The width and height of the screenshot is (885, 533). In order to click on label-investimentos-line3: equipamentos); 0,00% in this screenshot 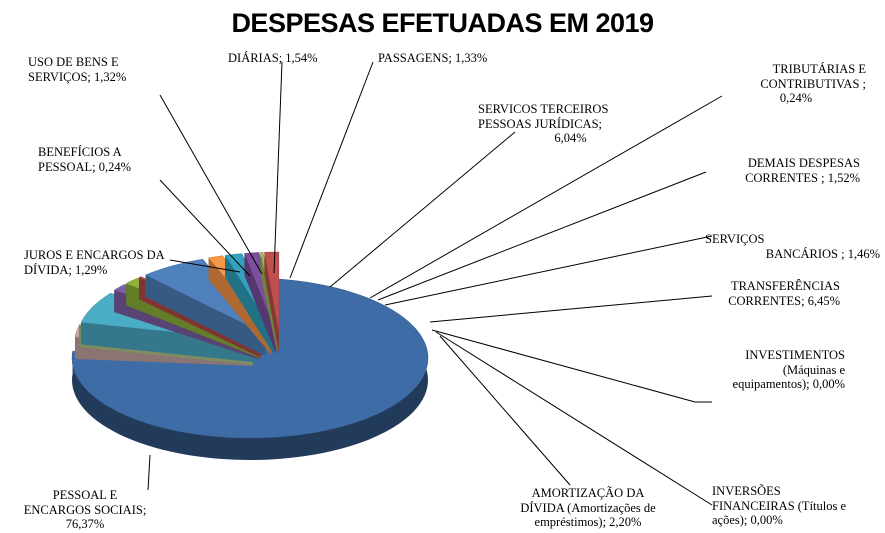, I will do `click(788, 384)`.